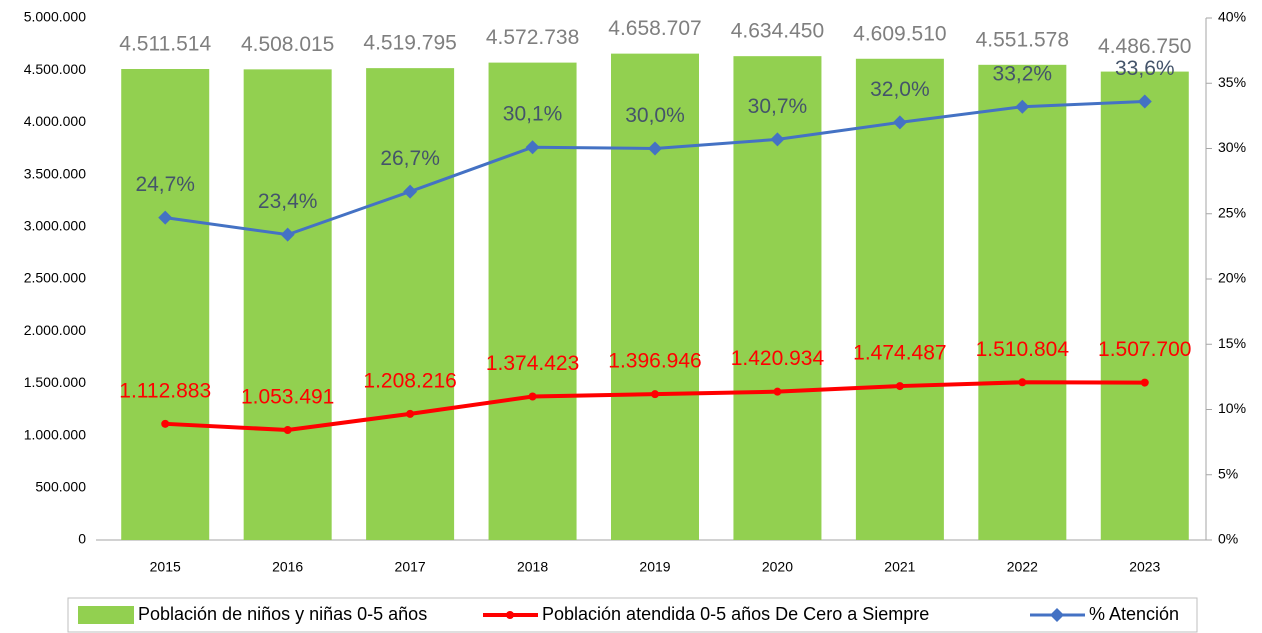 The height and width of the screenshot is (633, 1262). I want to click on data-label: 1.396.946, so click(654, 361).